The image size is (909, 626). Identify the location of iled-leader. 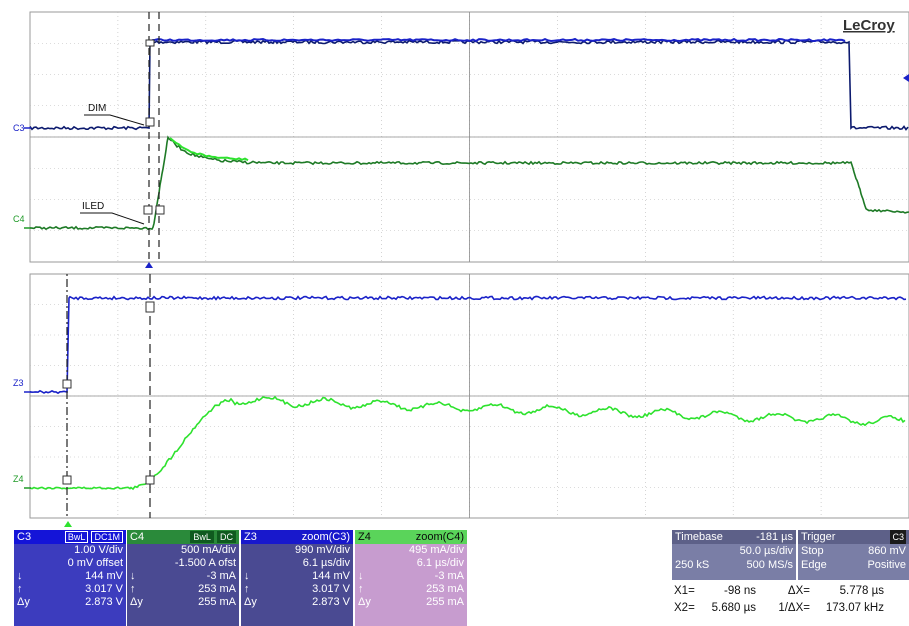
(112, 218).